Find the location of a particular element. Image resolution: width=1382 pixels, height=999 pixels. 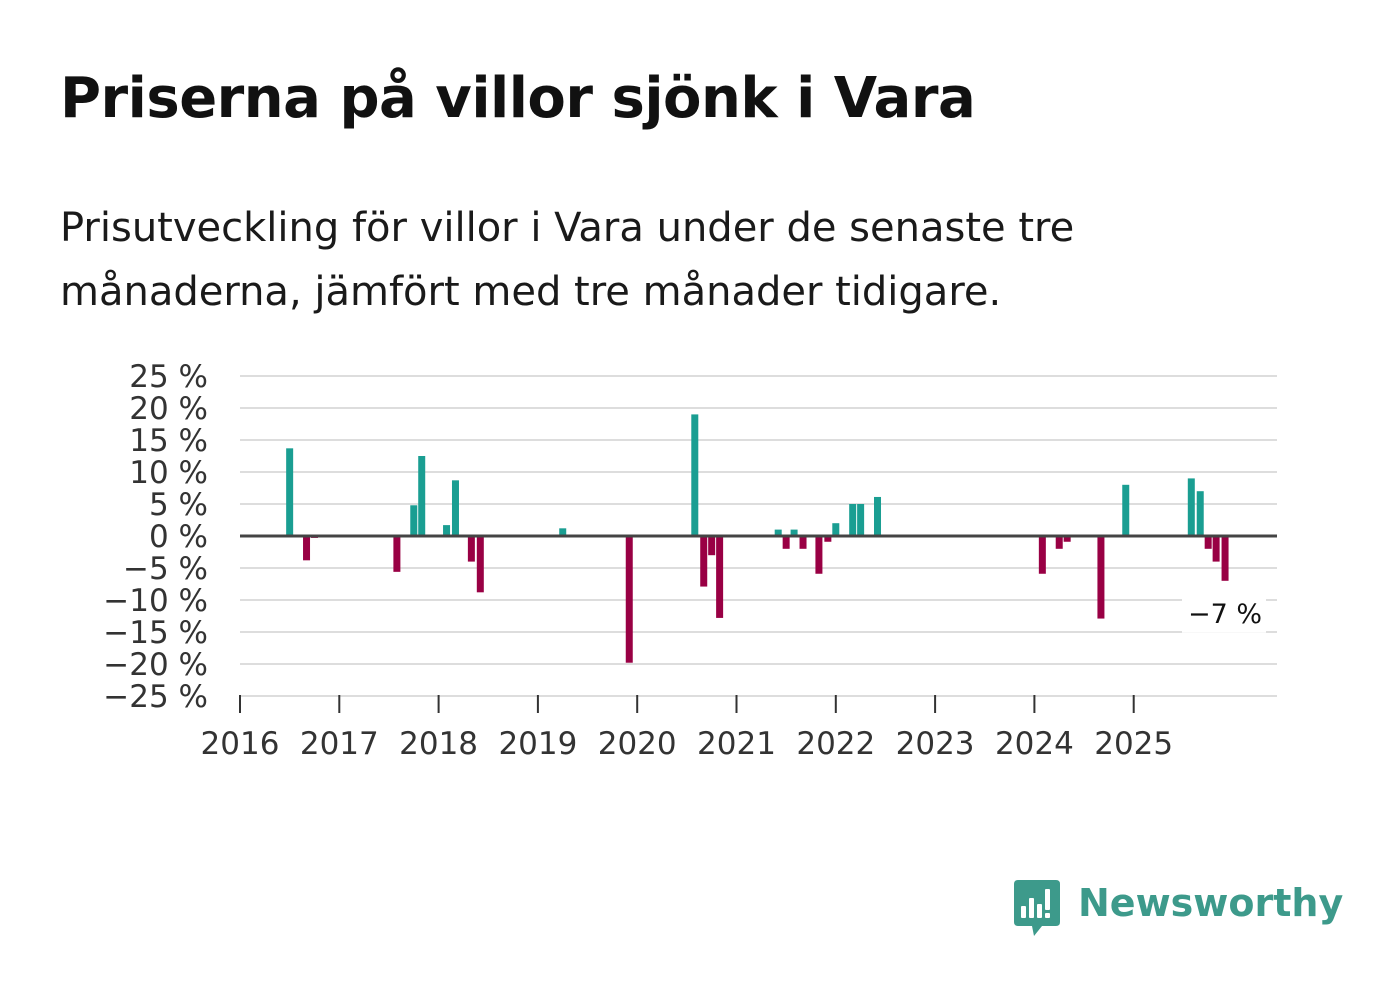

x-tick-label: 2025 is located at coordinates (1133, 744).